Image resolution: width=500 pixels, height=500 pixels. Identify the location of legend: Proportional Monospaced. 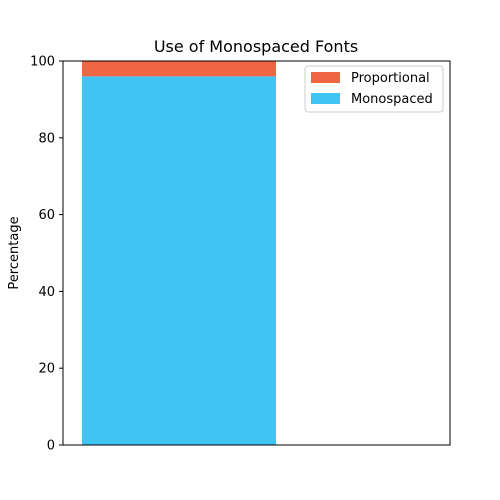
(374, 89).